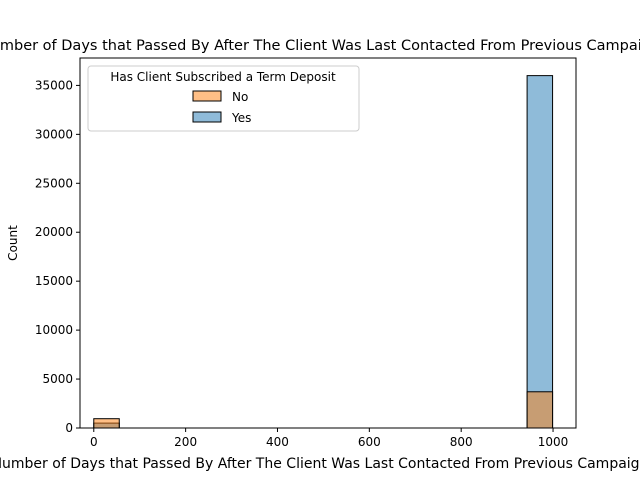 Image resolution: width=640 pixels, height=480 pixels. I want to click on legend-title: Has Client Subscribed a Term Deposit, so click(223, 77).